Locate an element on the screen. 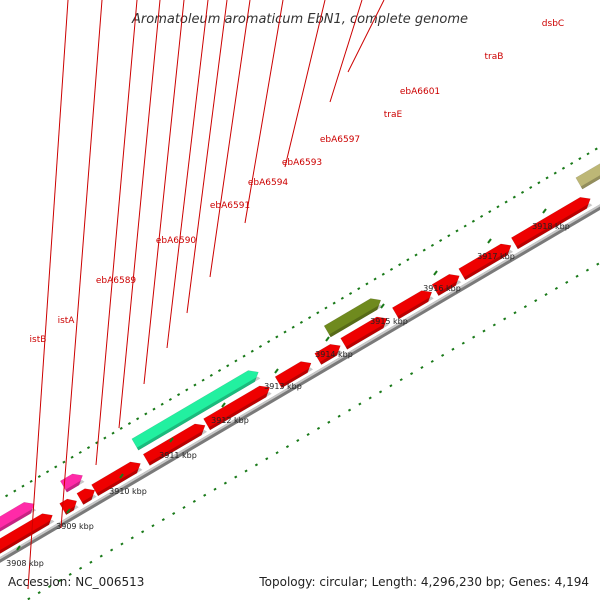 The width and height of the screenshot is (600, 600). cds-lower-6-shade is located at coordinates (296, 377).